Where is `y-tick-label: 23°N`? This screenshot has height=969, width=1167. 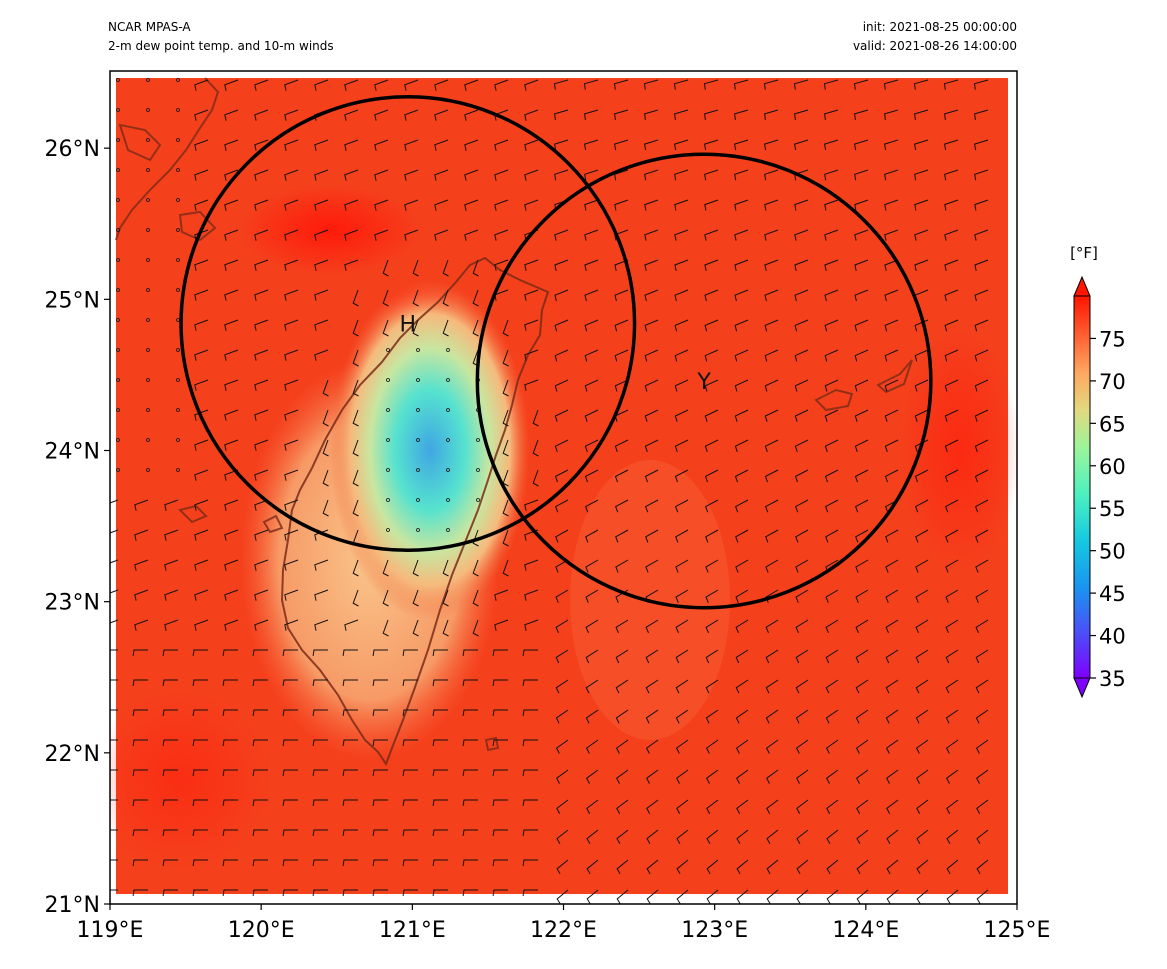
y-tick-label: 23°N is located at coordinates (72, 603).